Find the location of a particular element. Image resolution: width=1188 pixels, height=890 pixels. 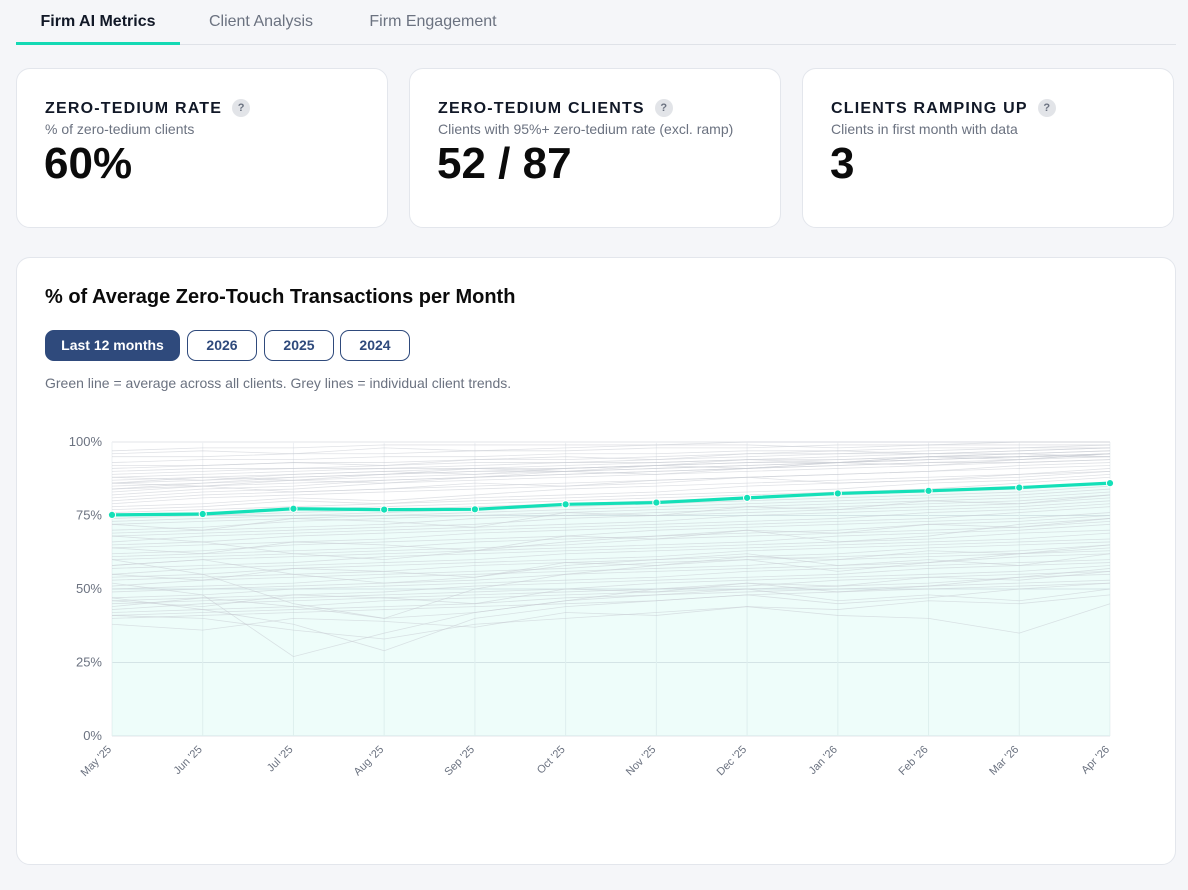

x-tick-label: Apr '26 is located at coordinates (1095, 760).